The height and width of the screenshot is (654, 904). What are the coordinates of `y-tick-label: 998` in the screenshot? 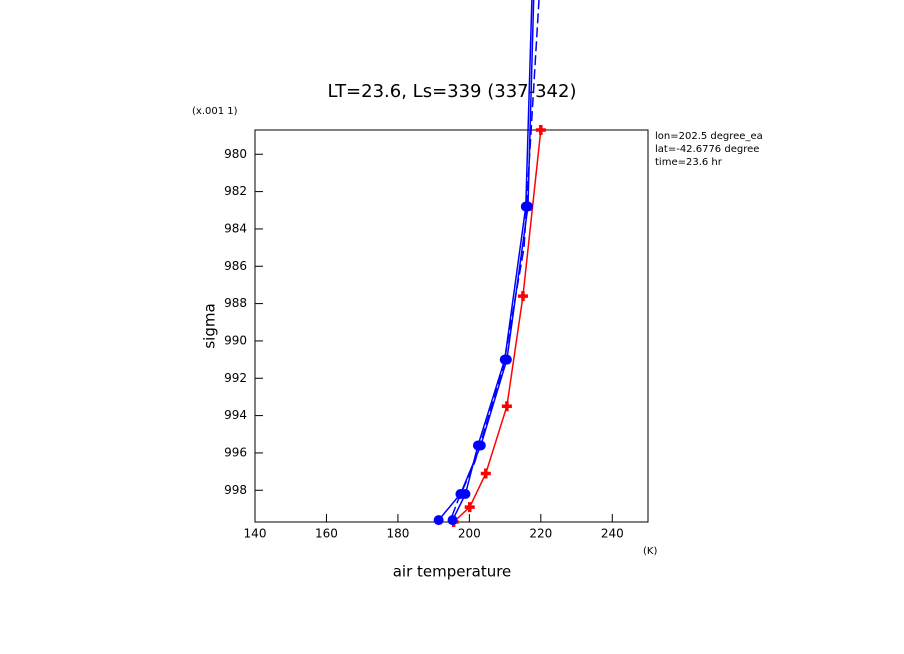 It's located at (235, 490).